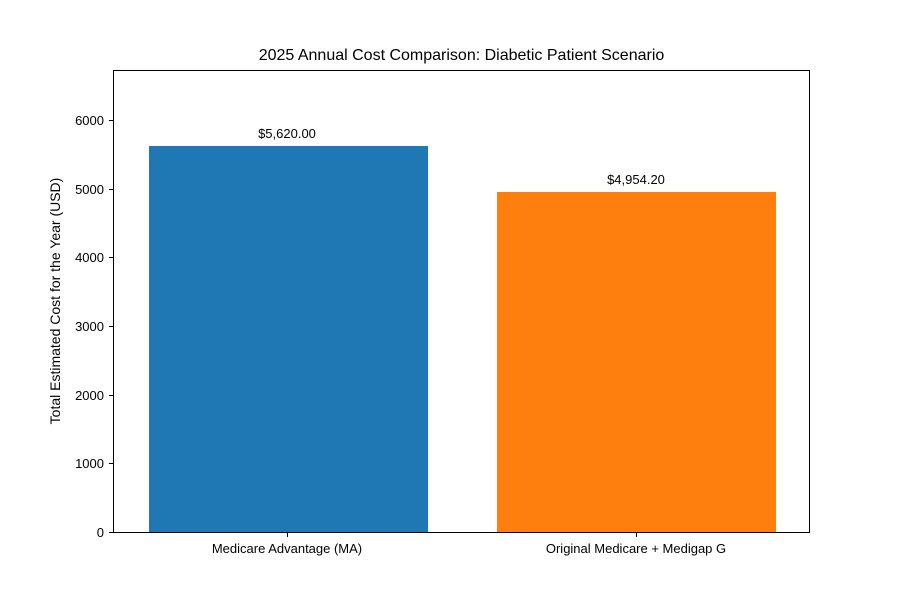 The height and width of the screenshot is (600, 900). Describe the element at coordinates (89, 395) in the screenshot. I see `y-tick-label: 2000` at that location.